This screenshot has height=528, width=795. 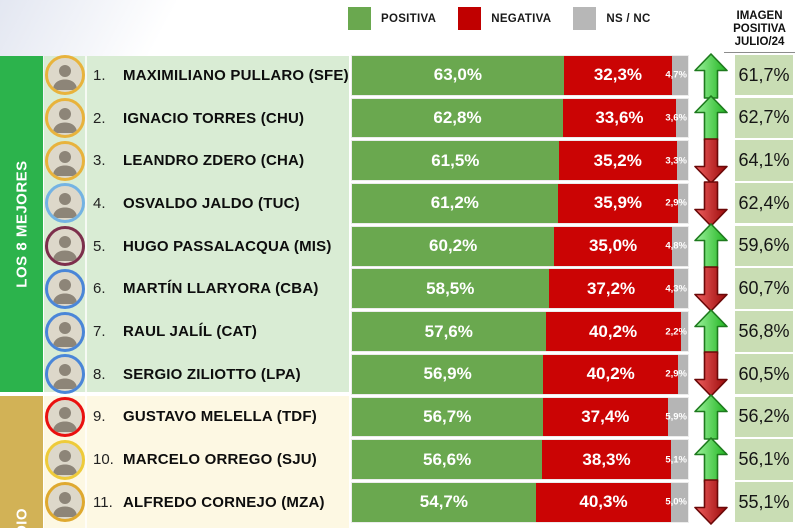 I want to click on negative-value-label: 40,2%, so click(x=613, y=331).